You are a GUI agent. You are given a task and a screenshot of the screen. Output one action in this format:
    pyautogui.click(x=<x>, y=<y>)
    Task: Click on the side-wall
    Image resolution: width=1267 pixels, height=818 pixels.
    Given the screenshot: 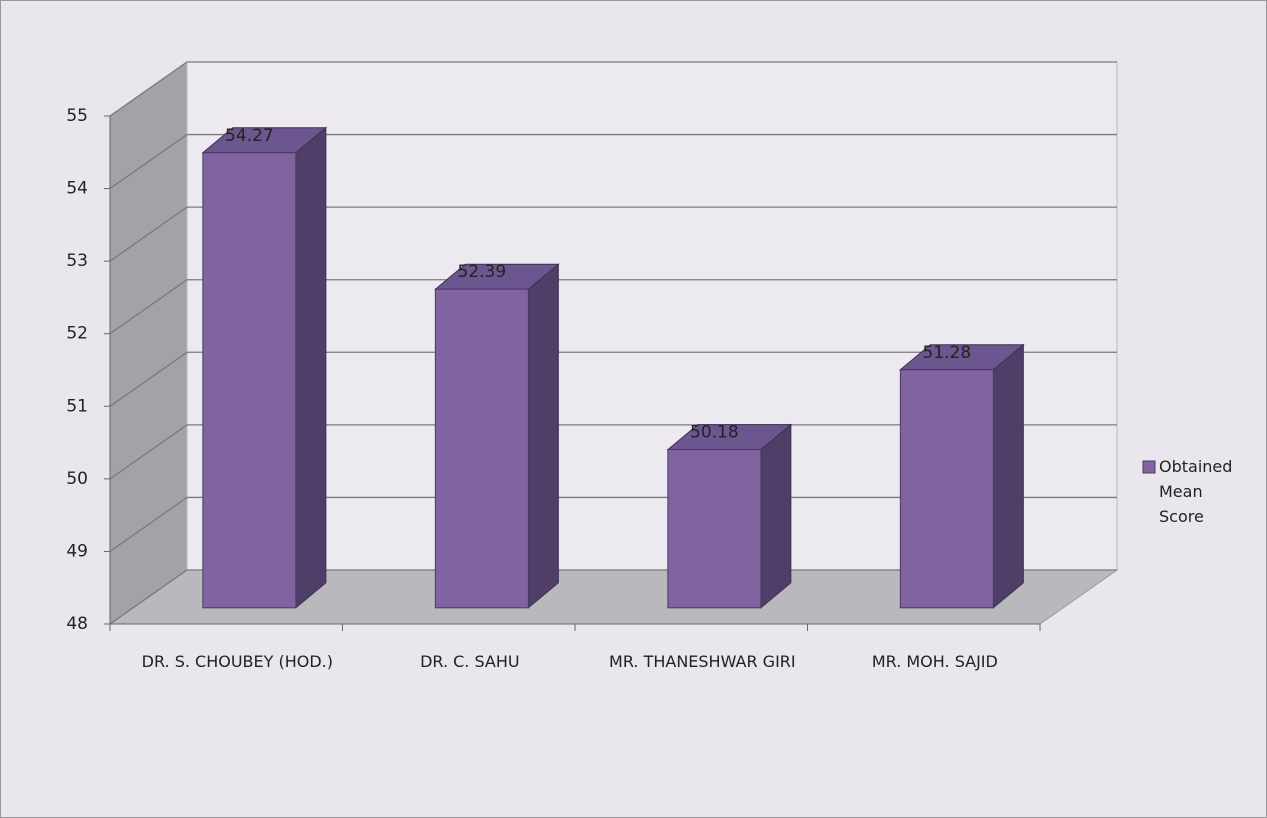 What is the action you would take?
    pyautogui.click(x=148, y=343)
    